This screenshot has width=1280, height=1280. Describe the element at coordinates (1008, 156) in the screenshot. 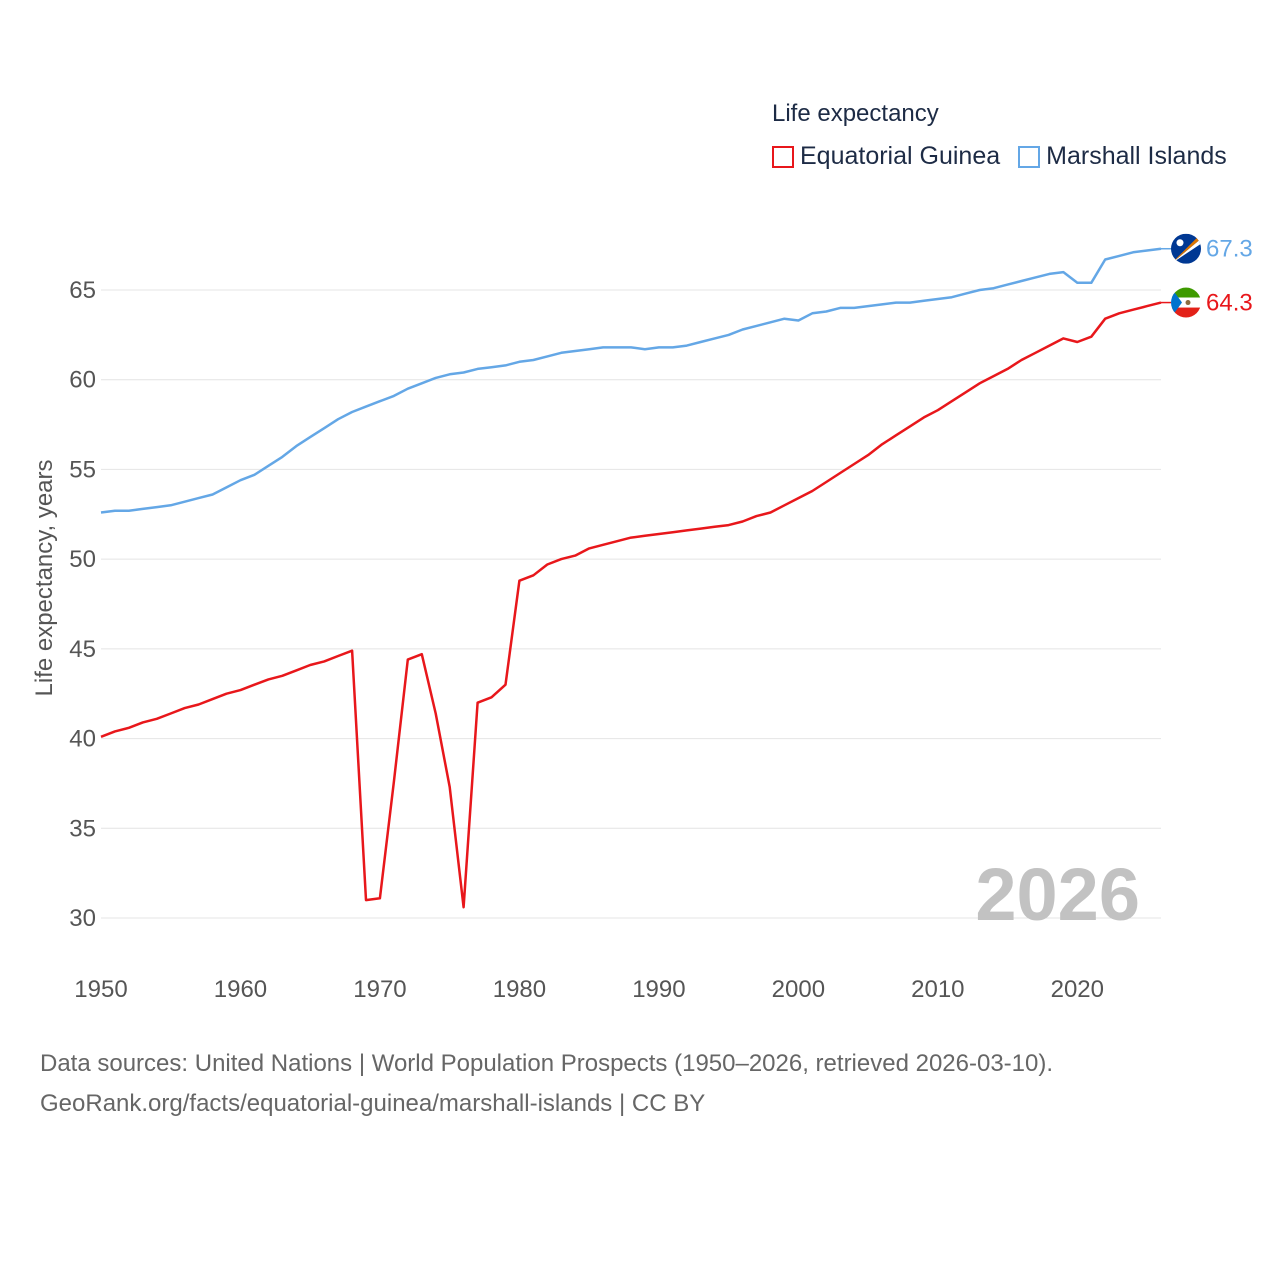

I see `legend: Equatorial Guinea Marshall Islands` at that location.